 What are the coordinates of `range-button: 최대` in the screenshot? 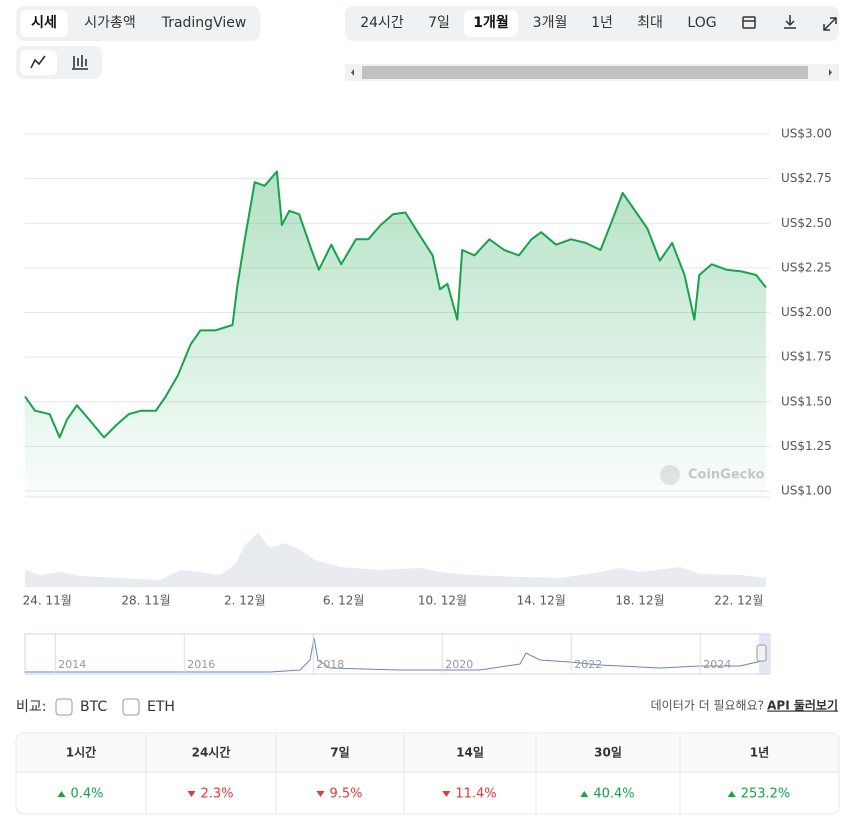 It's located at (650, 23).